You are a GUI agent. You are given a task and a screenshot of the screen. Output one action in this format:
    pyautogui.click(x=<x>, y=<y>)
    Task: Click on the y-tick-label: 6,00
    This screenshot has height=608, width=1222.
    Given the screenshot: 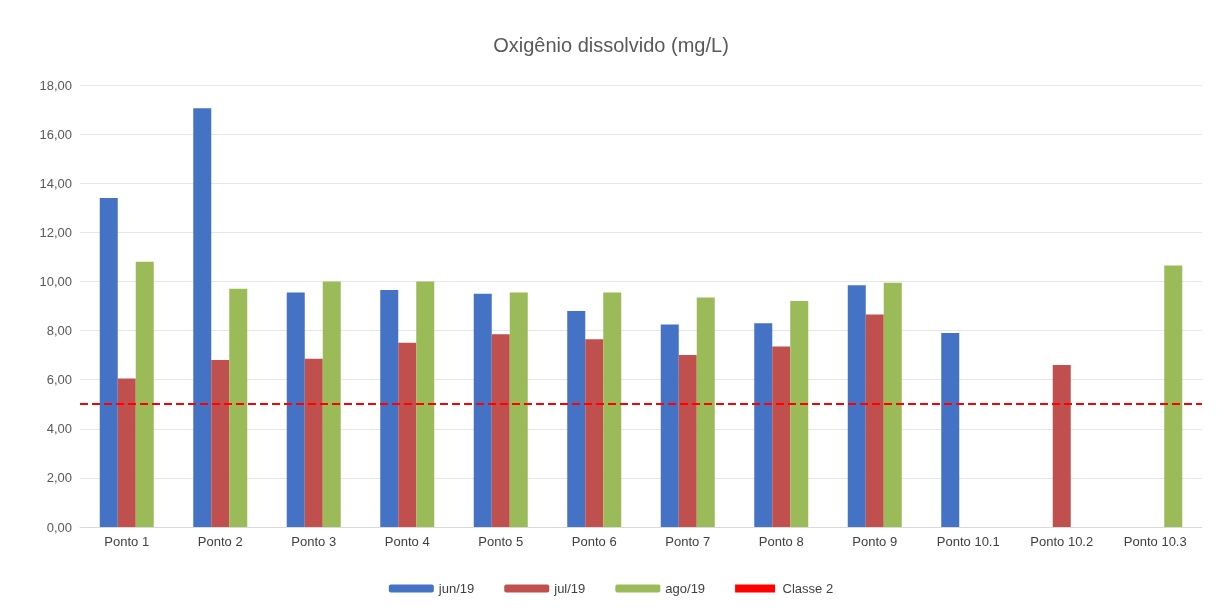 What is the action you would take?
    pyautogui.click(x=59, y=380)
    